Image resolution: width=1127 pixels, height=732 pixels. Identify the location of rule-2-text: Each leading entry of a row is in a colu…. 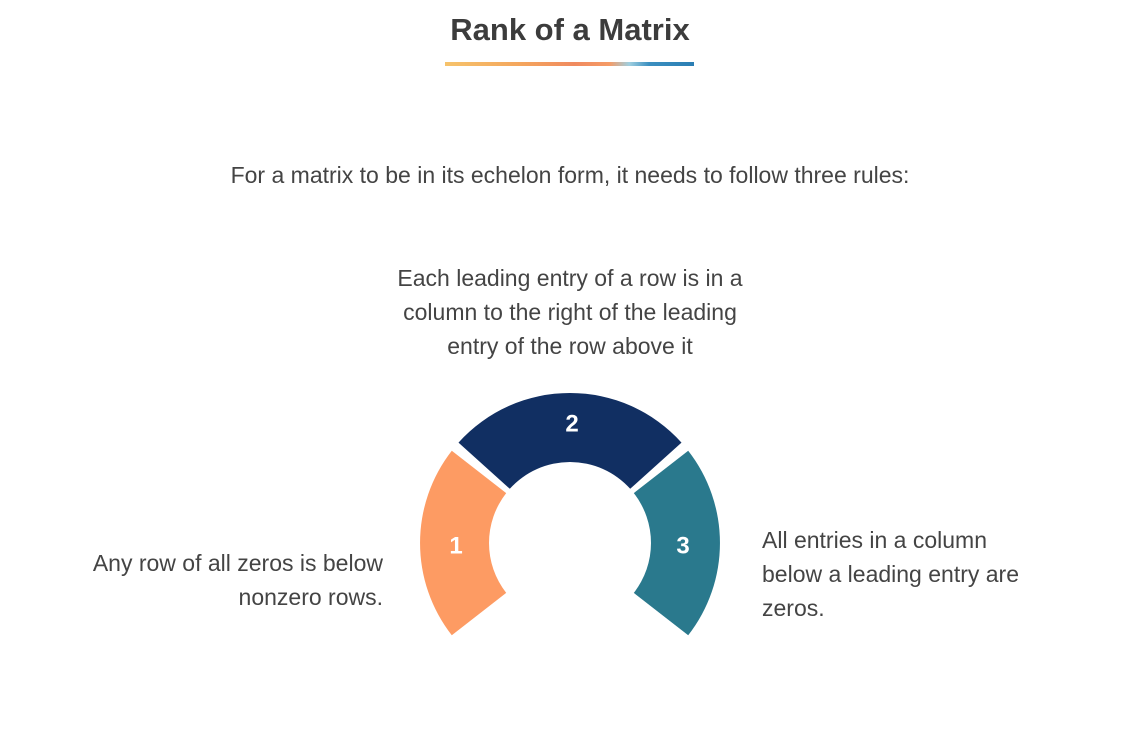
(570, 312).